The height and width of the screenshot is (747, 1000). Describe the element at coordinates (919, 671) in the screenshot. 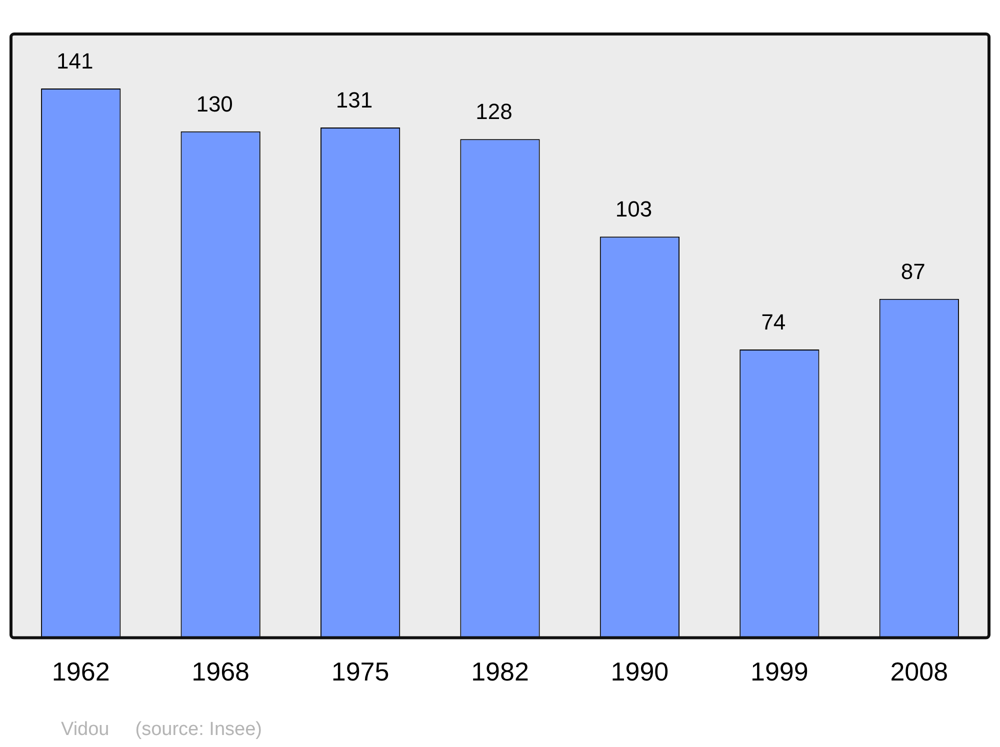

I see `x-tick-label: 2008` at that location.